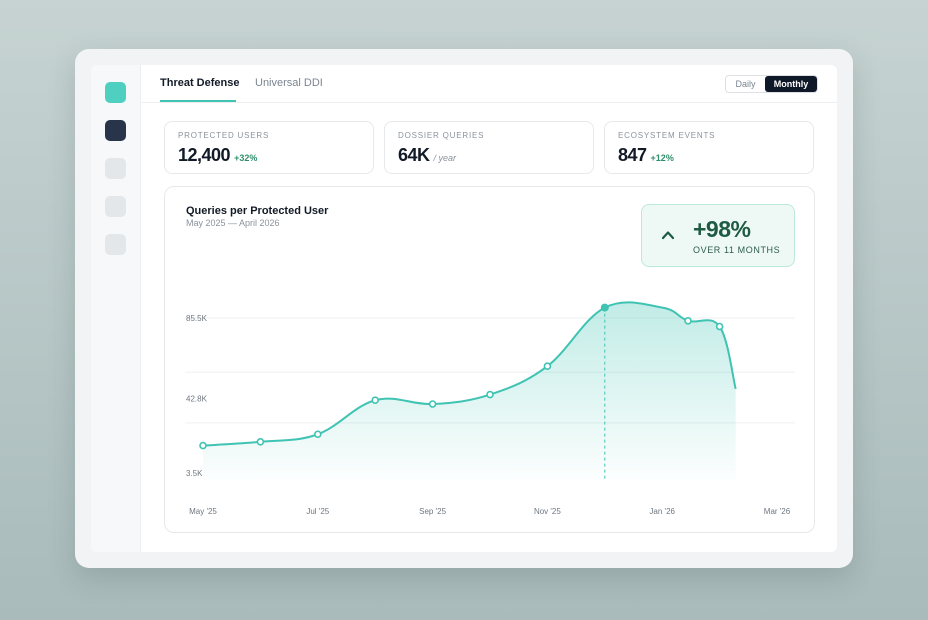 This screenshot has height=620, width=928. I want to click on stat-value: 12,400 +32%, so click(217, 155).